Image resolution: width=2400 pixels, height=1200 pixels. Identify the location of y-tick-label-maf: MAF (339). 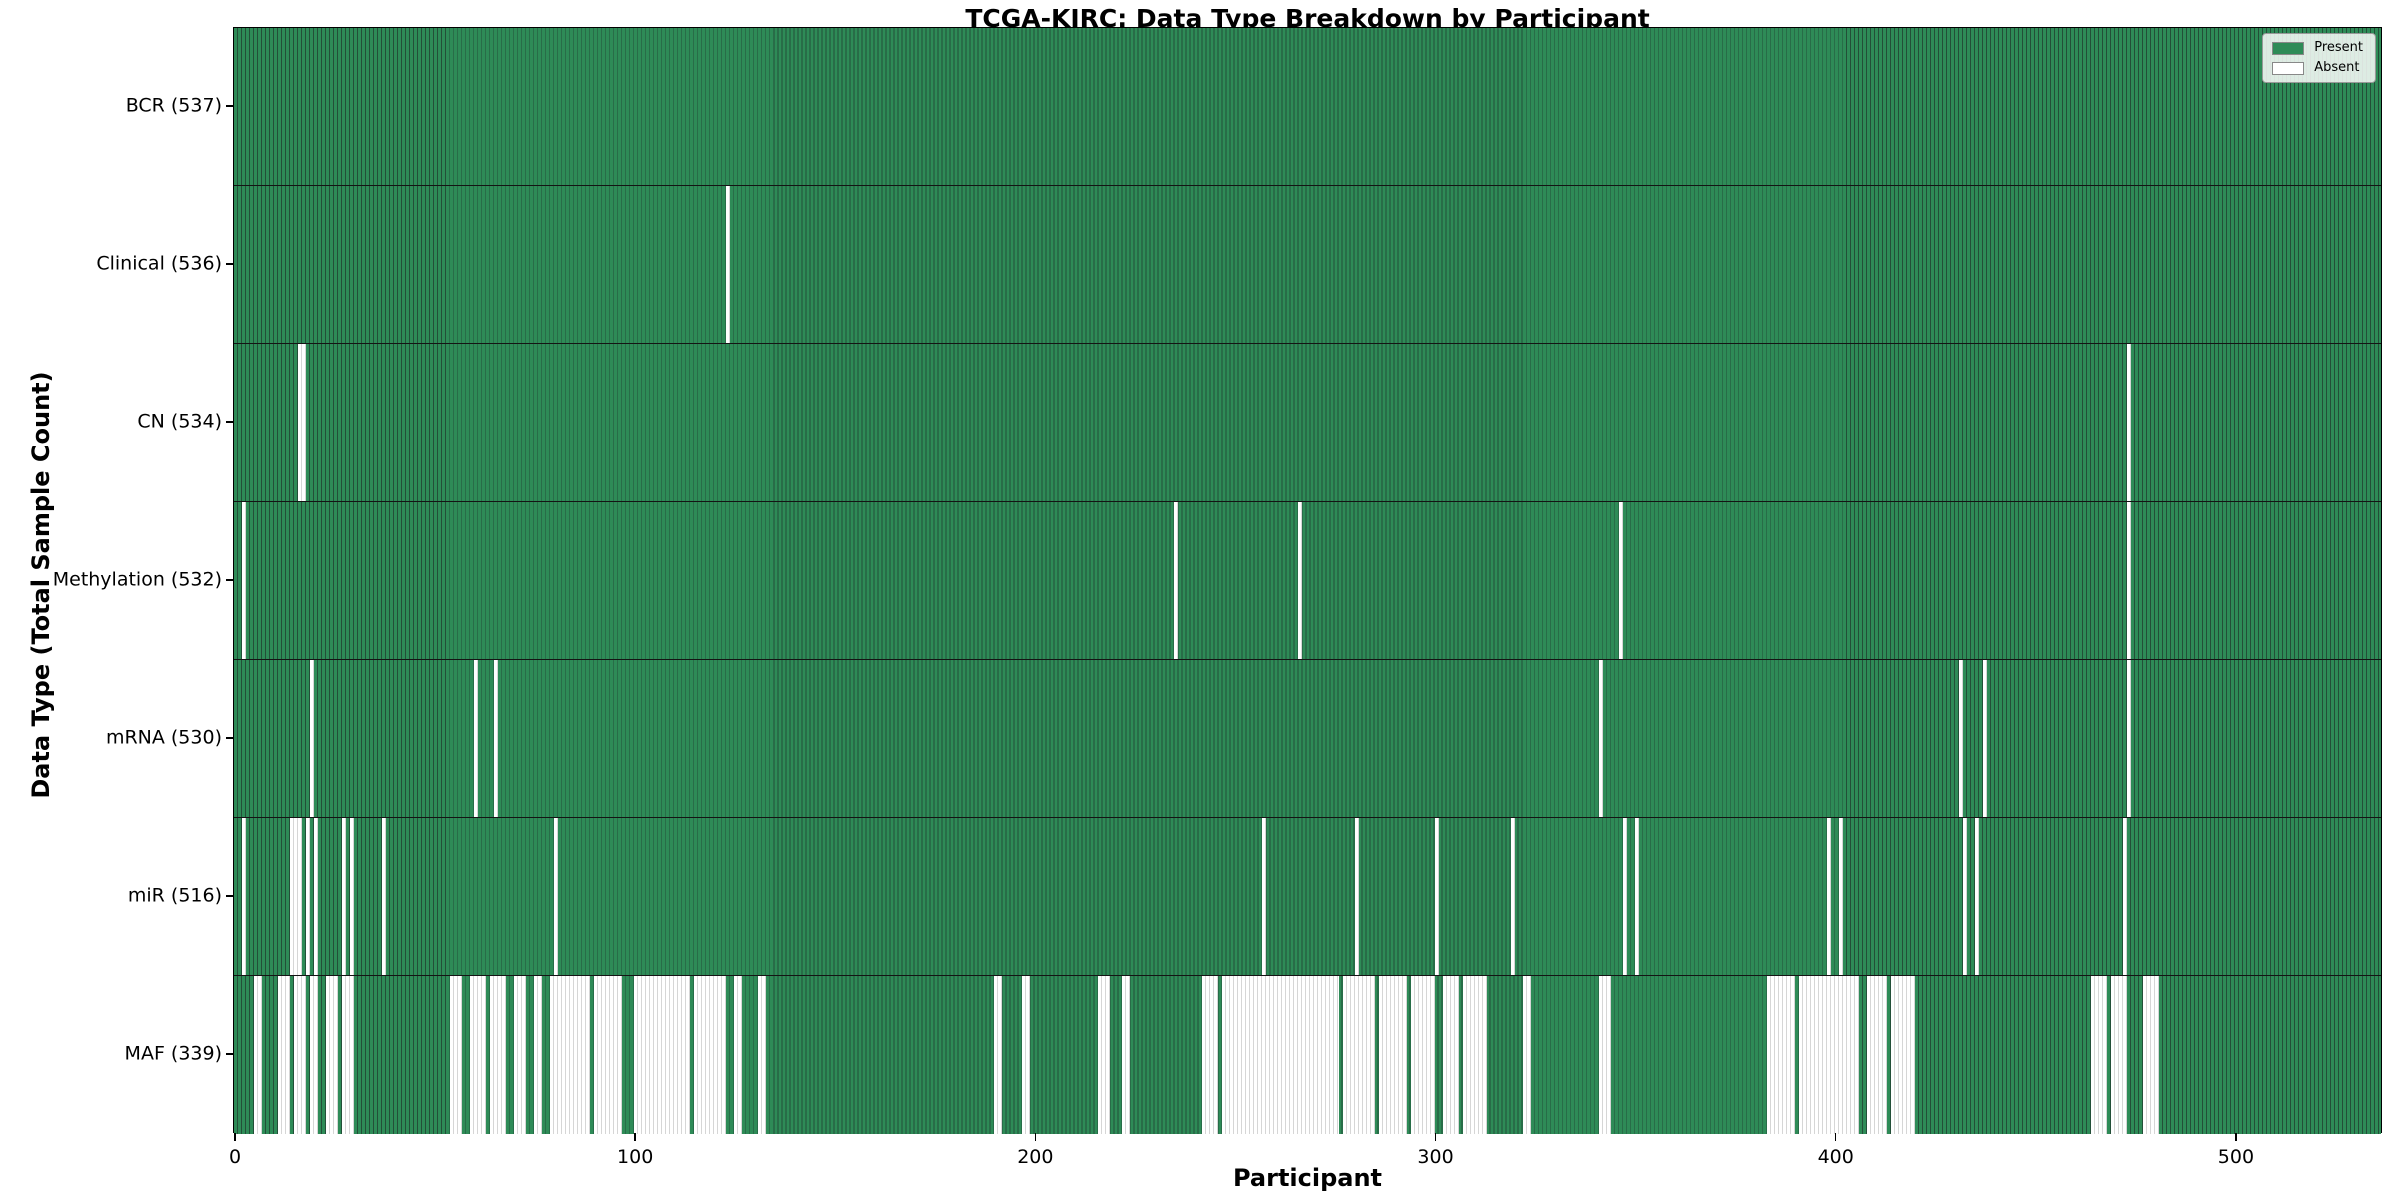
(173, 1053).